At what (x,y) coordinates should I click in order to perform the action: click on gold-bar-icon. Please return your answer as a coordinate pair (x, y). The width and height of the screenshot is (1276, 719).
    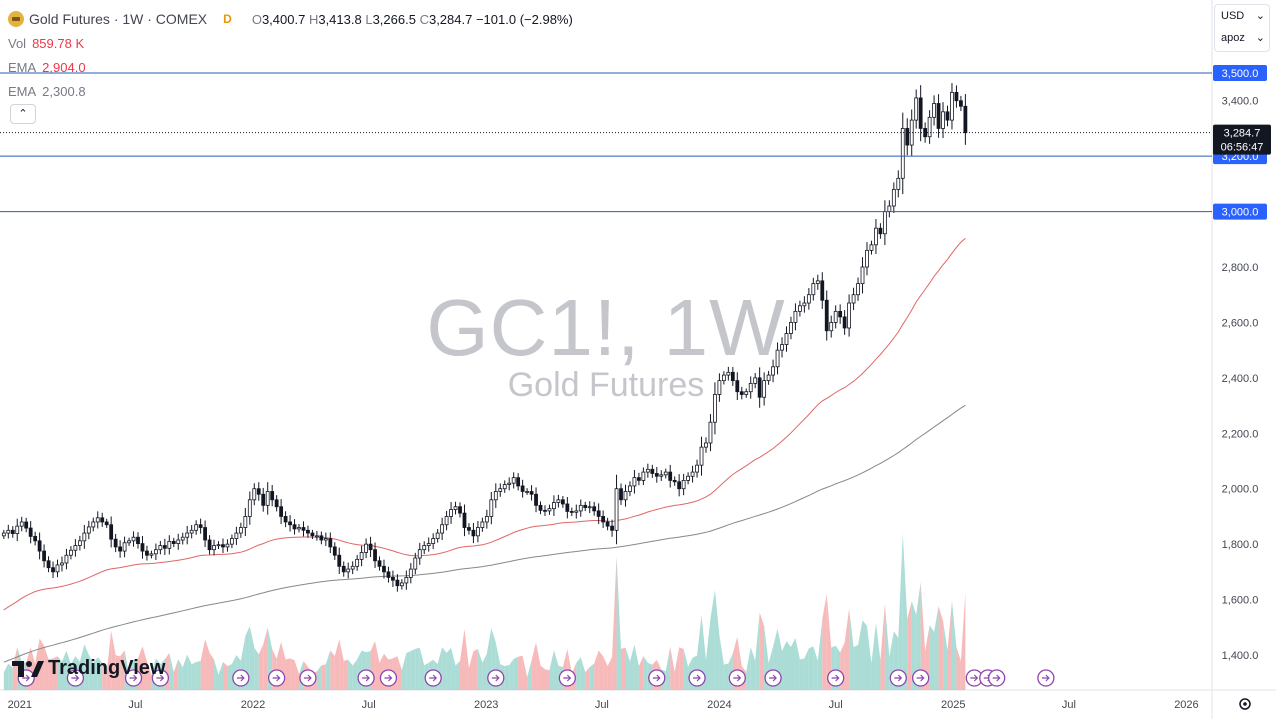
    Looking at the image, I should click on (16, 19).